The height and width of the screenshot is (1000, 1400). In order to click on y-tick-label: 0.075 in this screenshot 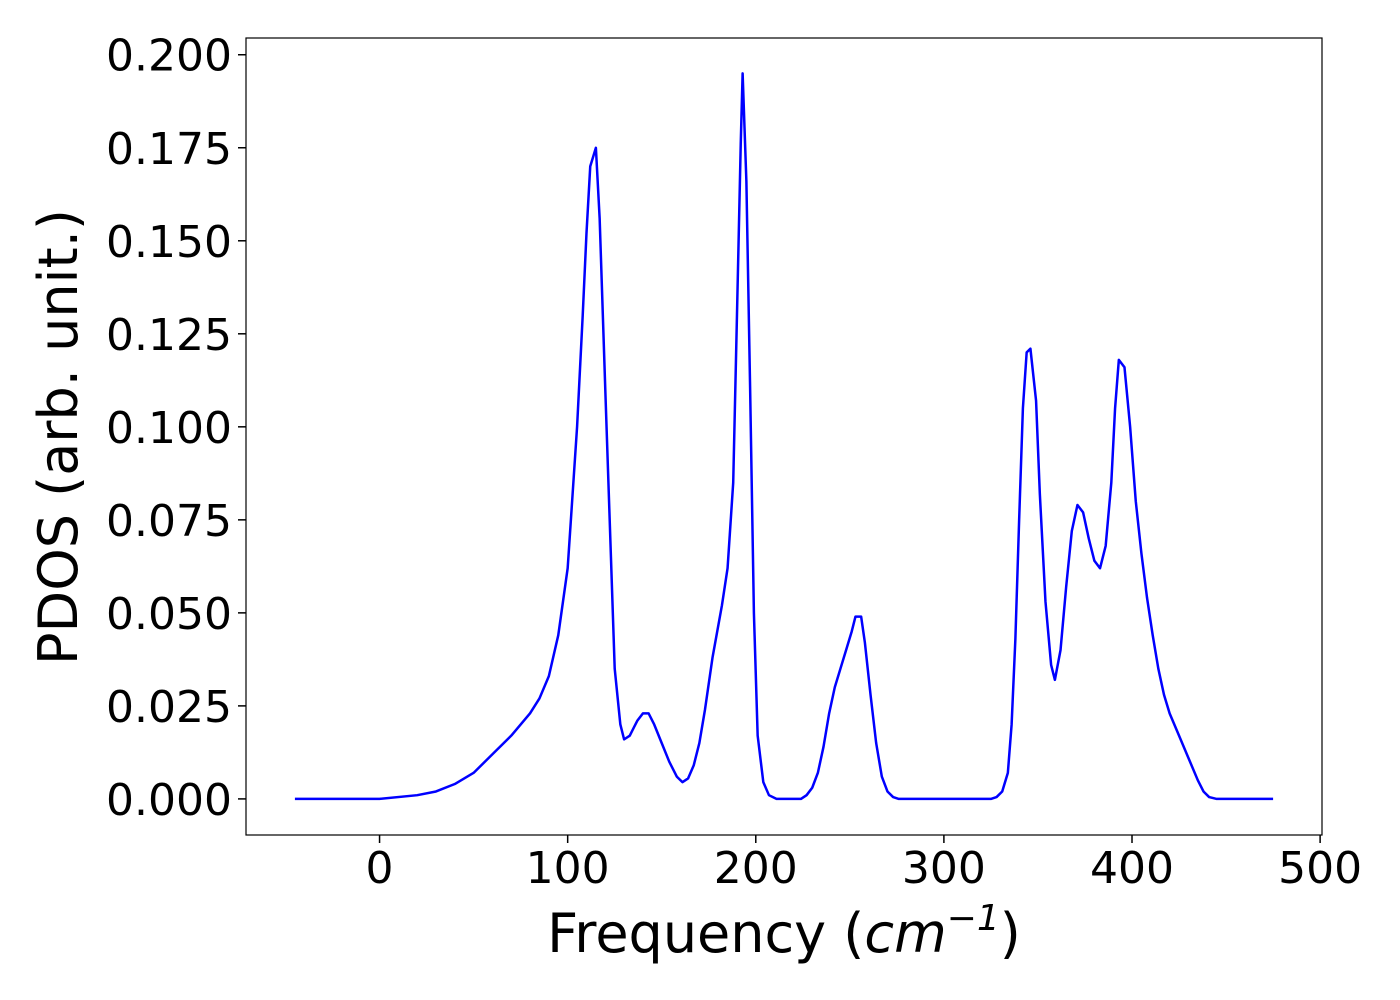, I will do `click(169, 521)`.